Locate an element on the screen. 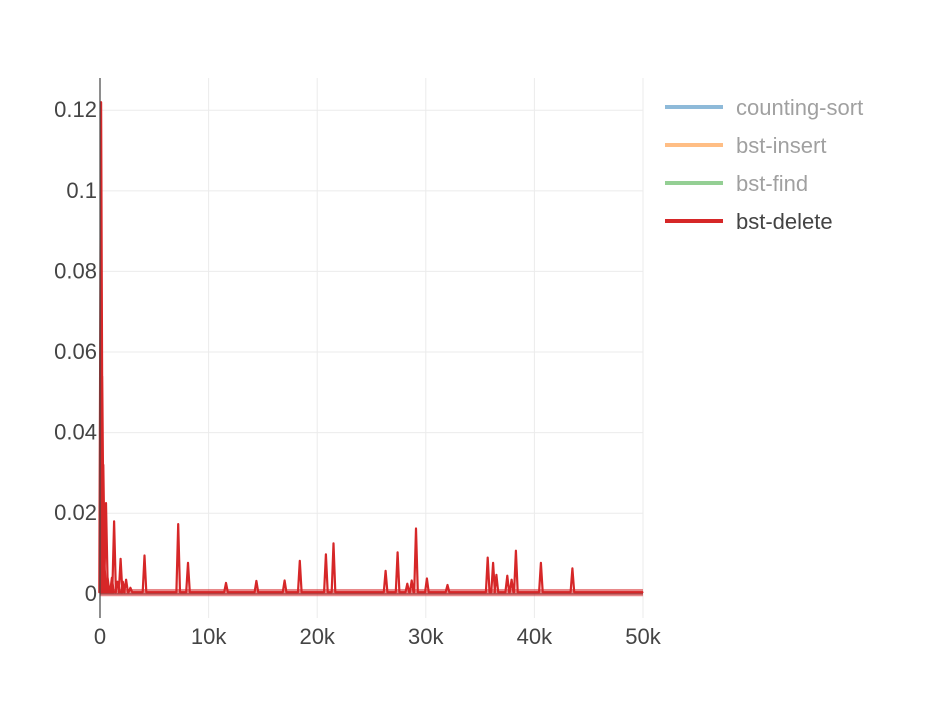 The height and width of the screenshot is (711, 934). legend-item-bst-find: bst-find is located at coordinates (736, 183).